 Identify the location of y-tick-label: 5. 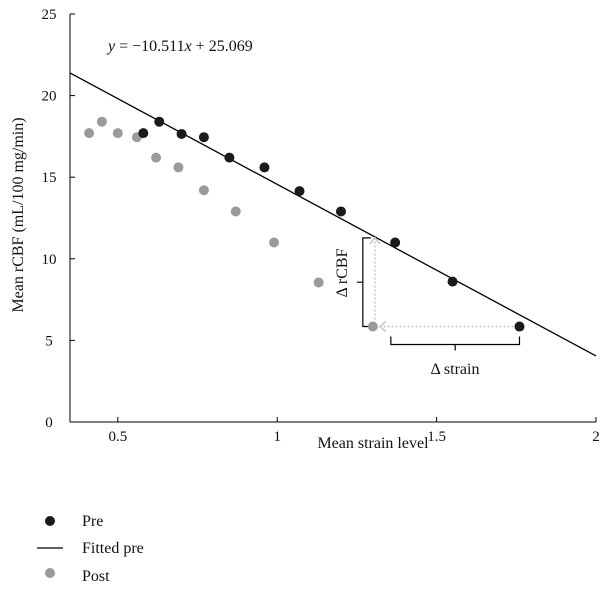
(49, 341).